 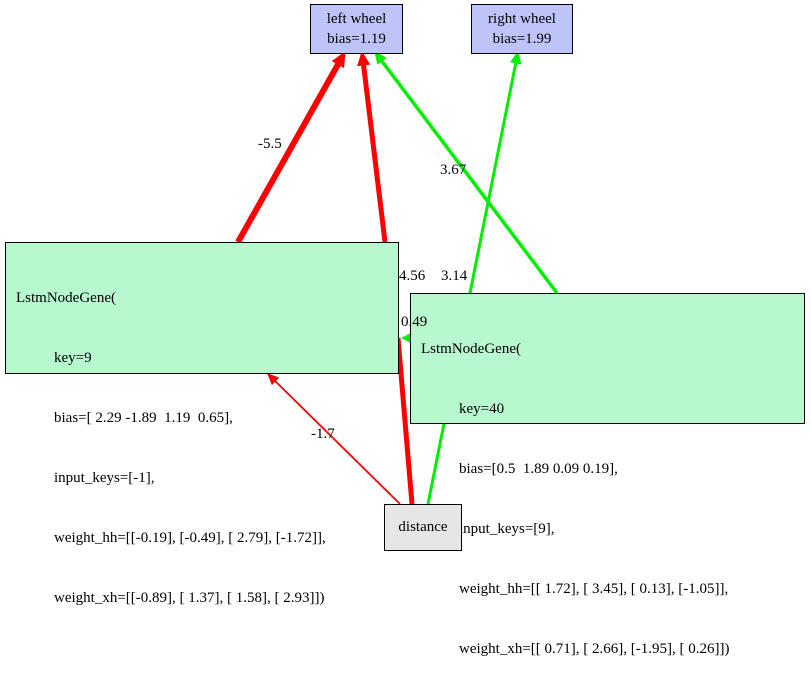 I want to click on lstm9-key: key=9, so click(x=73, y=358).